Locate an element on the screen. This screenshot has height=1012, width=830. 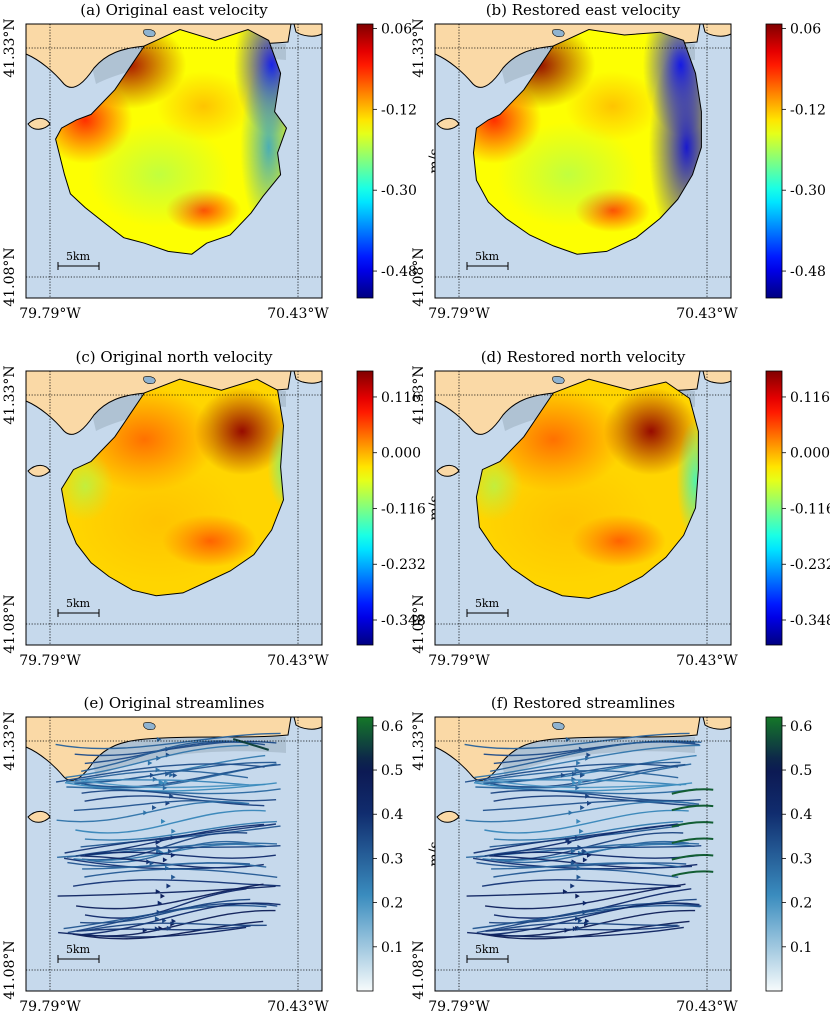
map-frame is located at coordinates (583, 161).